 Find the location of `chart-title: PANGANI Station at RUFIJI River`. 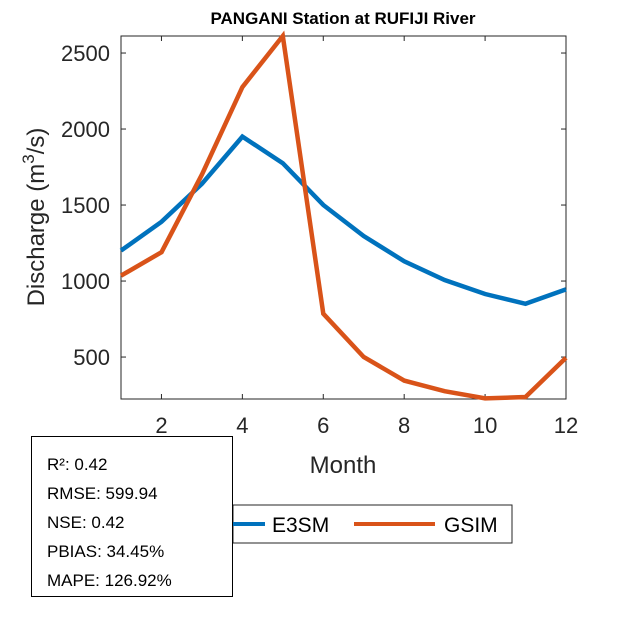

chart-title: PANGANI Station at RUFIJI River is located at coordinates (342, 18).